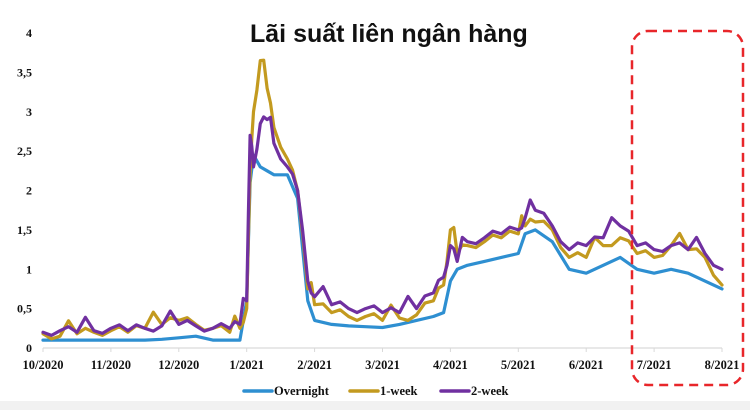 The width and height of the screenshot is (750, 415). What do you see at coordinates (314, 365) in the screenshot?
I see `x-tick-label: 2/2021` at bounding box center [314, 365].